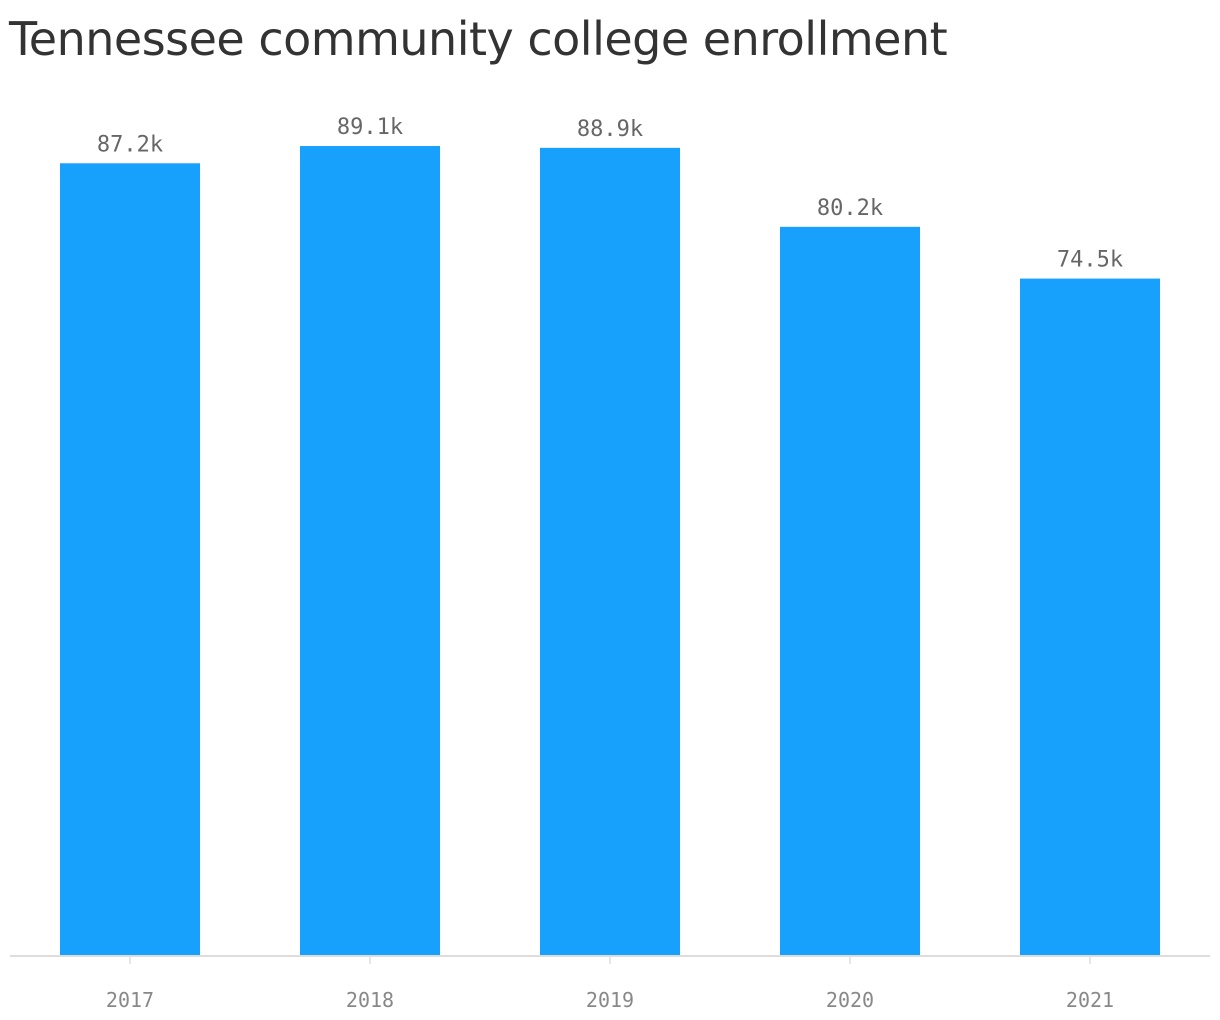  What do you see at coordinates (130, 1000) in the screenshot?
I see `x-tick-label-2017: 2017` at bounding box center [130, 1000].